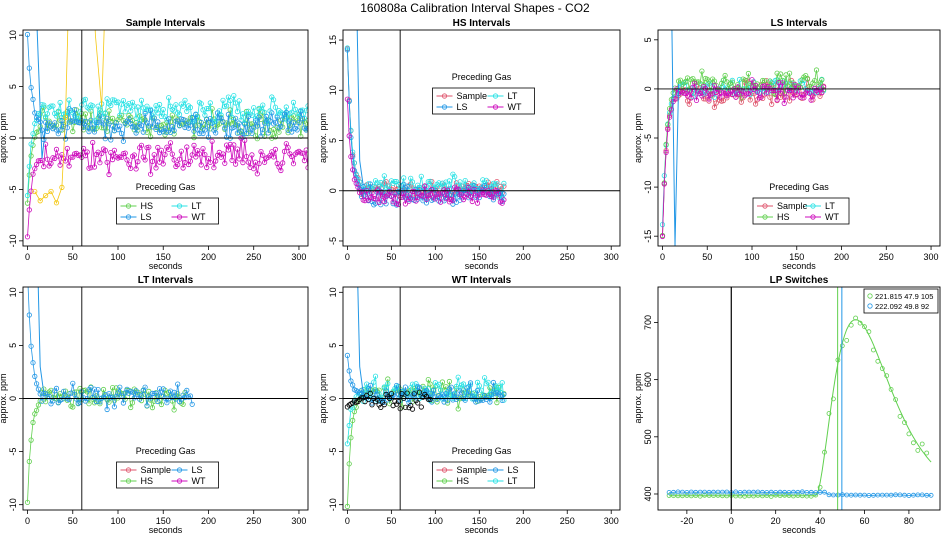 The width and height of the screenshot is (950, 550). I want to click on x-tick-label: 100, so click(117, 521).